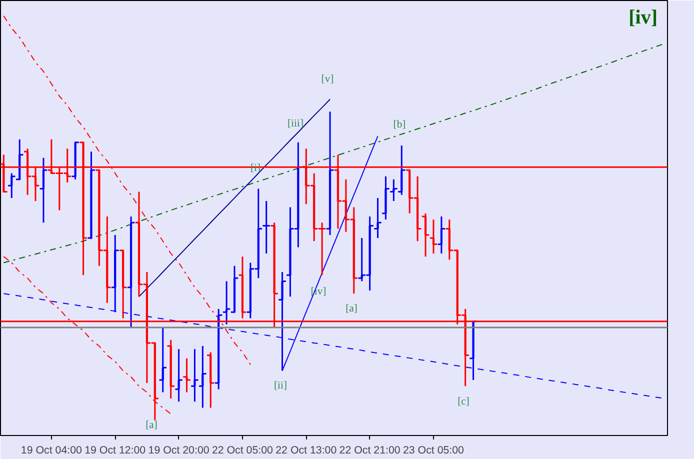  What do you see at coordinates (433, 450) in the screenshot?
I see `x-tick-label: 23 Oct 05:00` at bounding box center [433, 450].